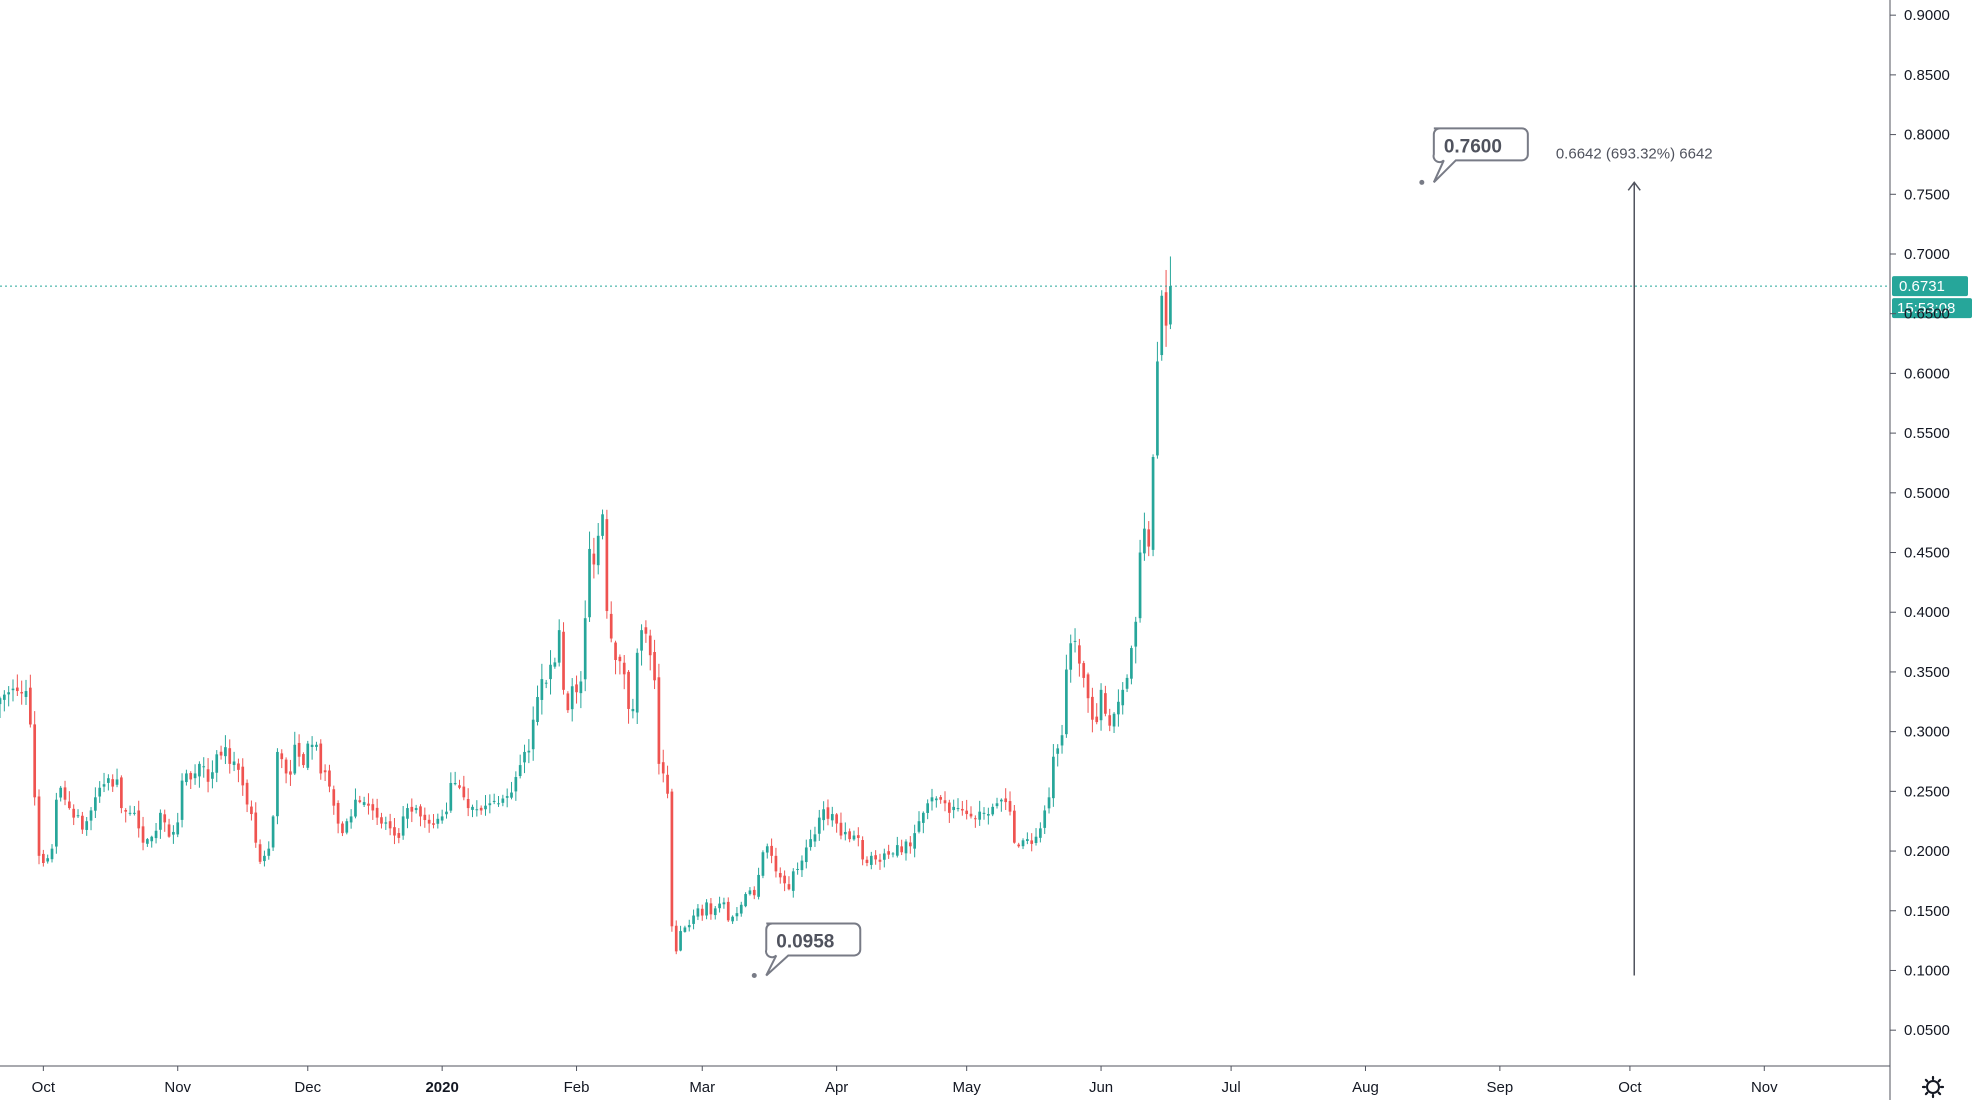  What do you see at coordinates (1927, 791) in the screenshot?
I see `price-tick-label: 0.2500` at bounding box center [1927, 791].